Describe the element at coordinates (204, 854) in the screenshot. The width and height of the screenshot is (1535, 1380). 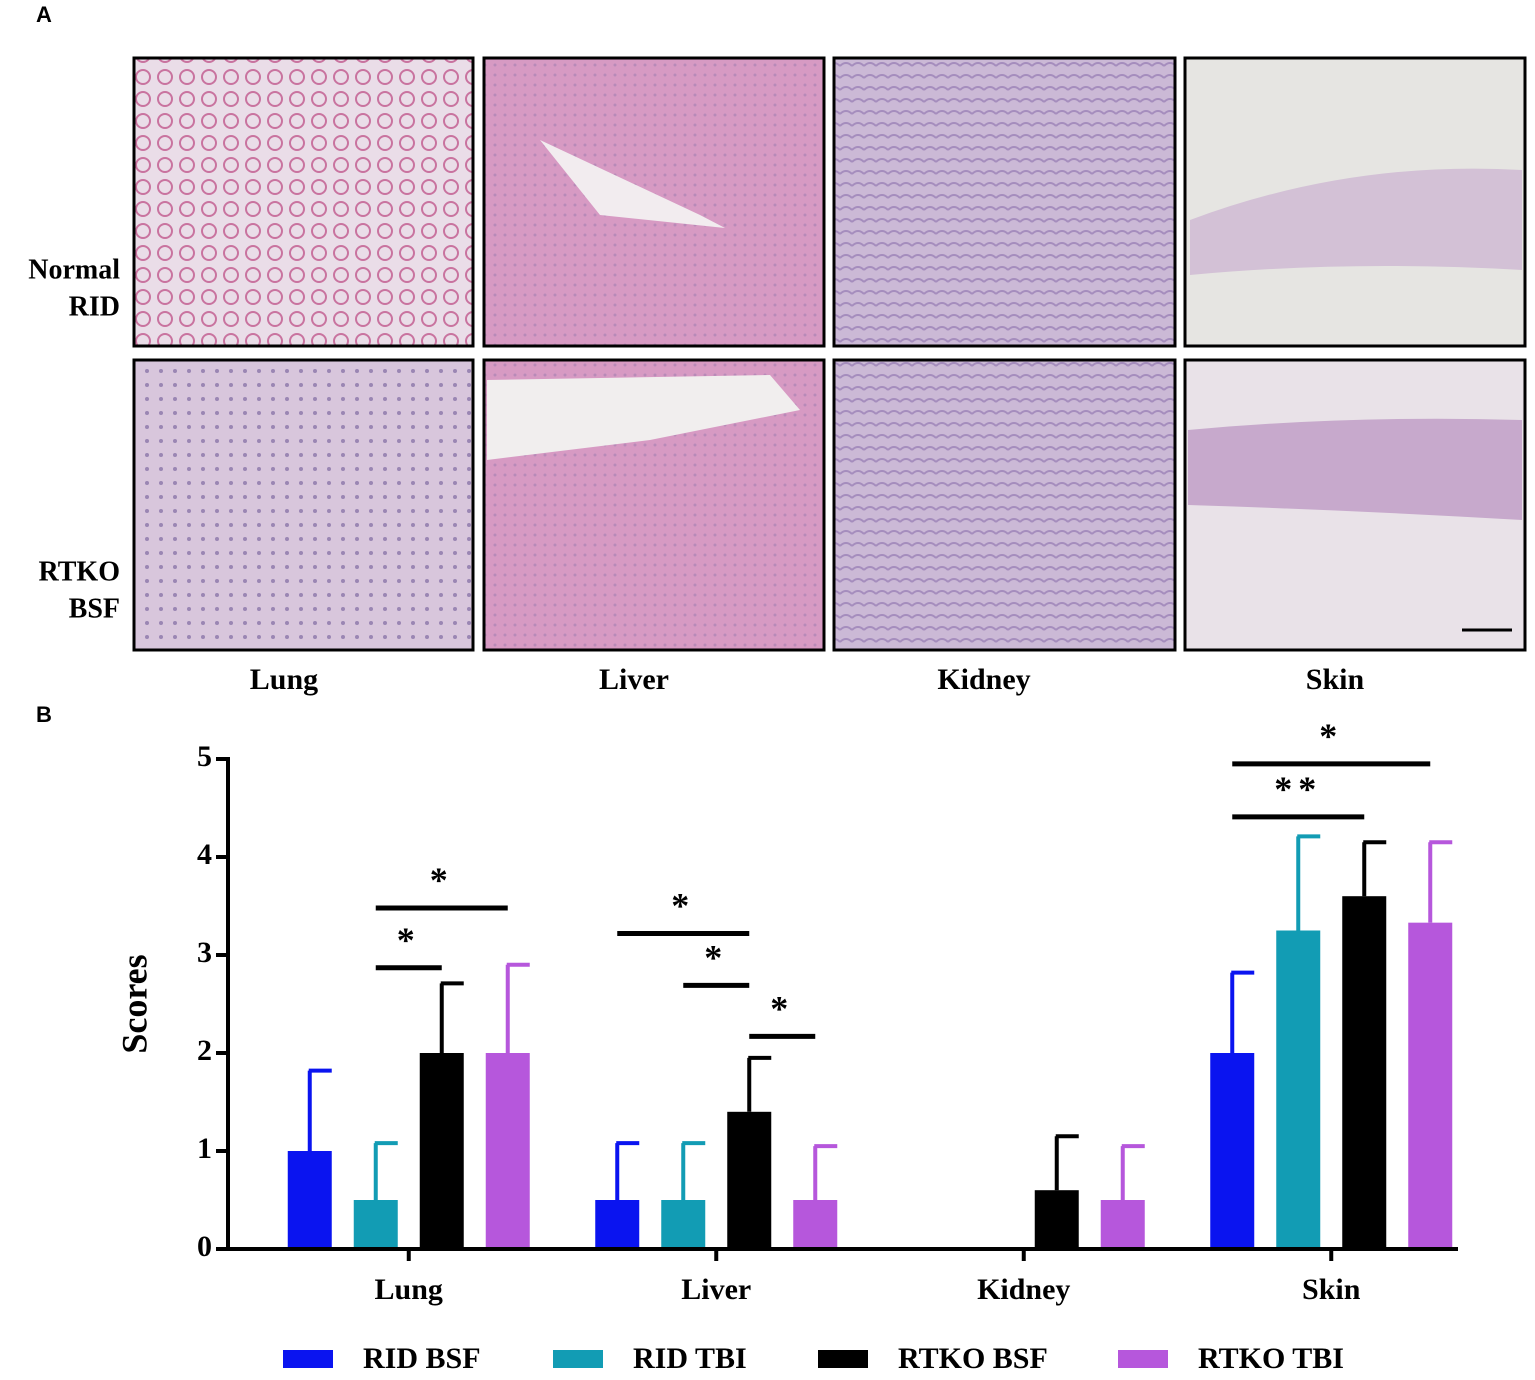
I see `y-tick-label: 4` at that location.